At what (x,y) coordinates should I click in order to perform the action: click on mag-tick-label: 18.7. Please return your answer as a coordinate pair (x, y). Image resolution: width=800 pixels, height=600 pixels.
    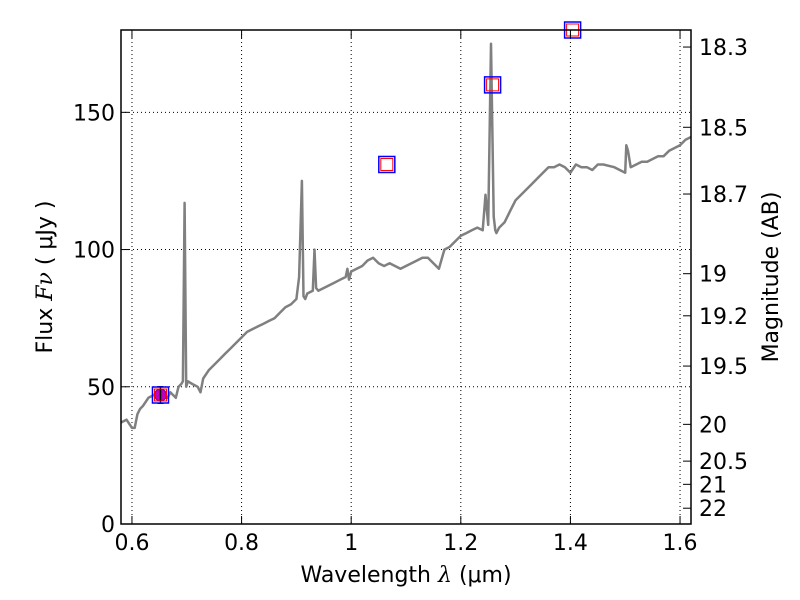
    Looking at the image, I should click on (723, 195).